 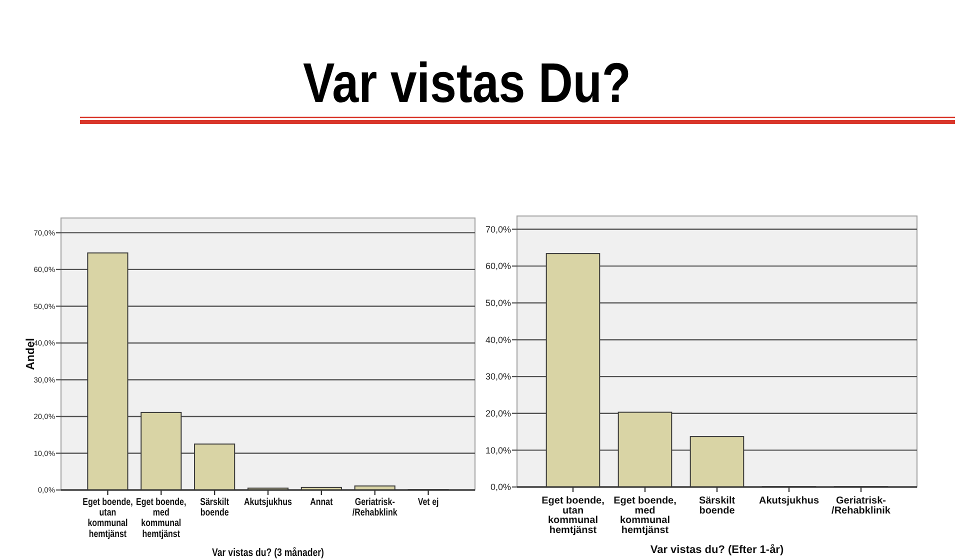 I want to click on x-tick-label: Vet ej, so click(x=428, y=502).